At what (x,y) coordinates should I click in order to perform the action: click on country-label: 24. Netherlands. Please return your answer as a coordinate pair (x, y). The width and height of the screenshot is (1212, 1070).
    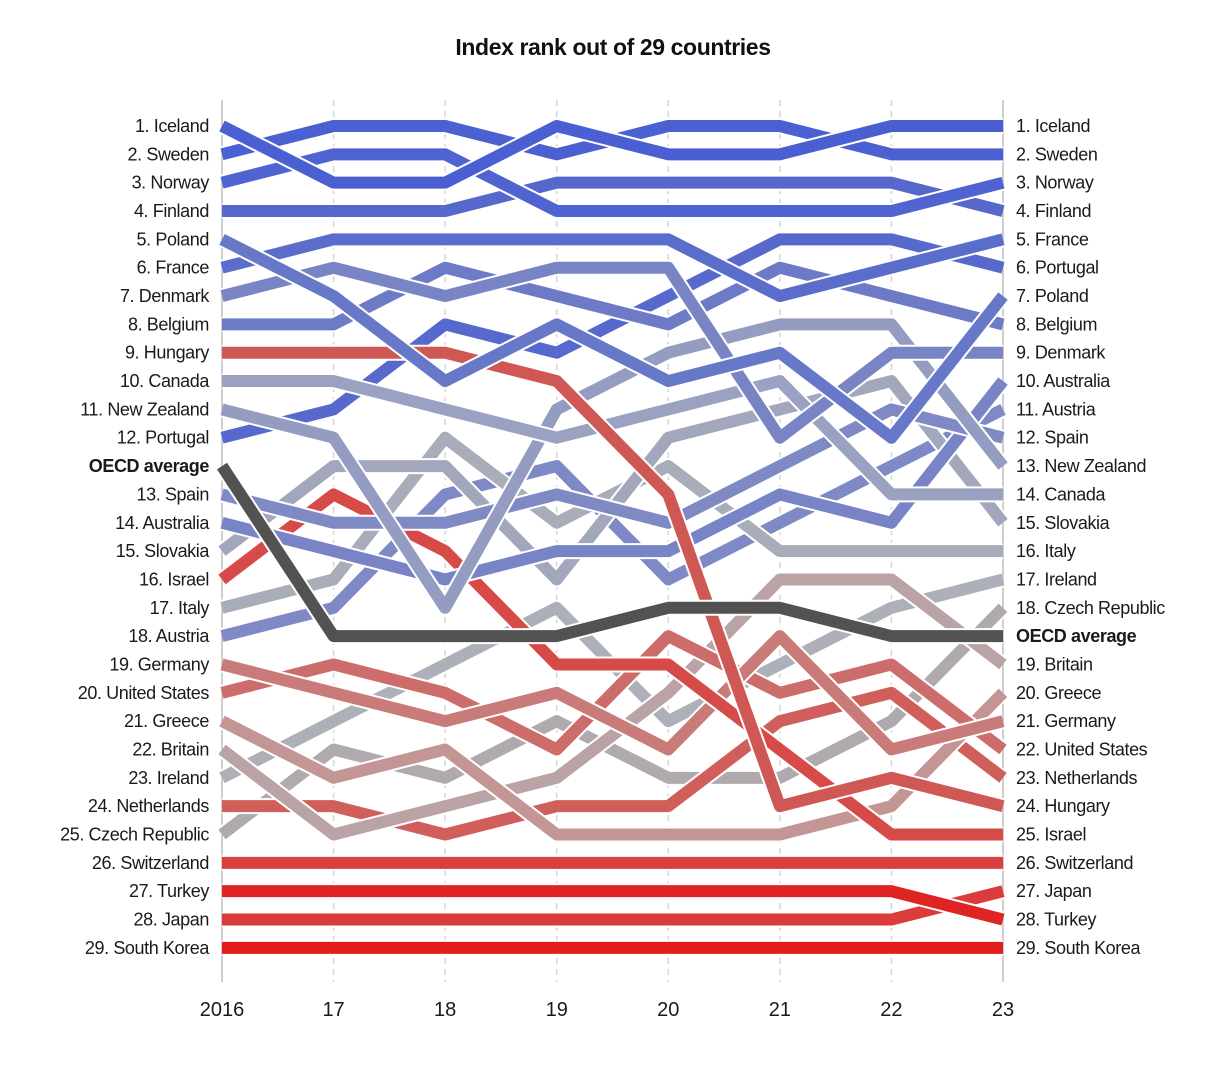
    Looking at the image, I should click on (148, 806).